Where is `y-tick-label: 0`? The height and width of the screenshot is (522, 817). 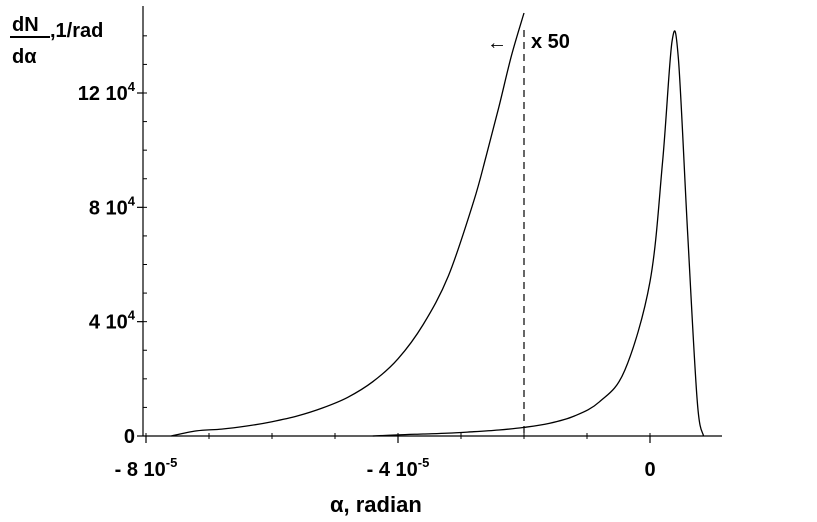
y-tick-label: 0 is located at coordinates (129, 437).